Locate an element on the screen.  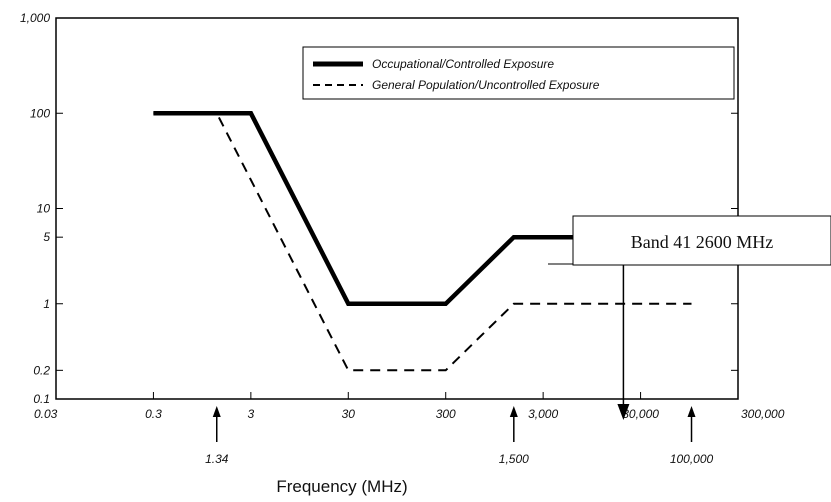
annotation-label-1-500: 1,500 is located at coordinates (514, 459).